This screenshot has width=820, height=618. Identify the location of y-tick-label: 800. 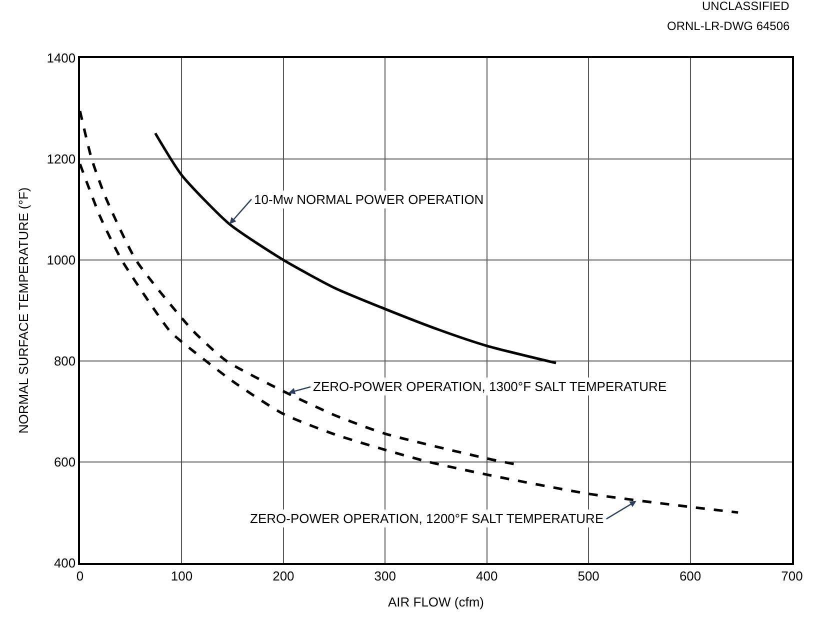
(65, 361).